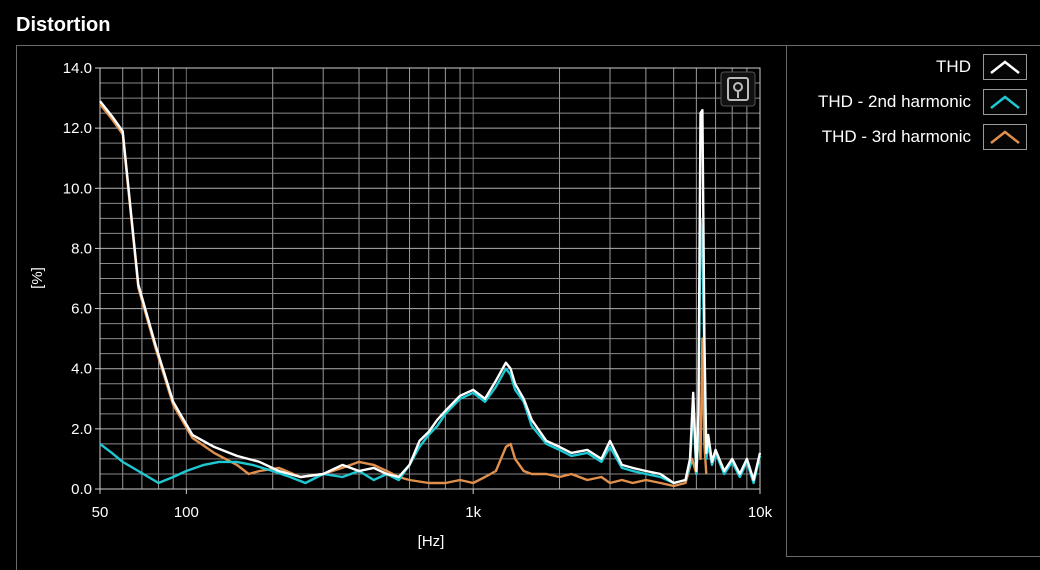 This screenshot has height=570, width=1040. I want to click on y-axis-ticks: 0.0 2.0 4.0 6.0 8.0 10.0 12.0 14.0, so click(81, 279).